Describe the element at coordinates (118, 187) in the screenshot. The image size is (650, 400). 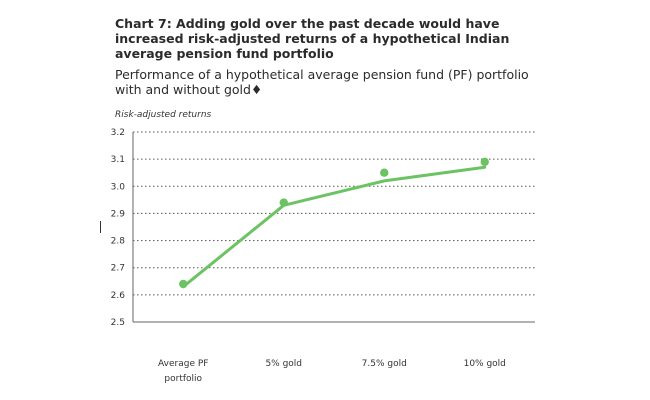
I see `y-tick-label: 3.0` at that location.